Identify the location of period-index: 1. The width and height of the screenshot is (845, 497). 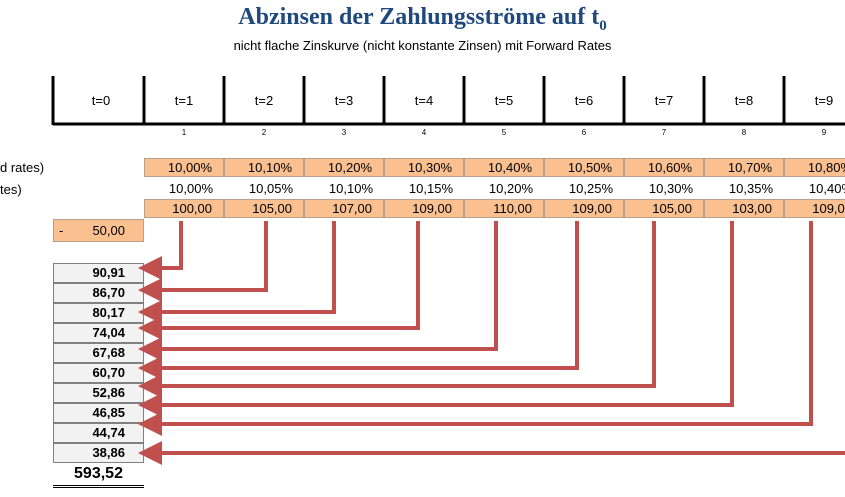
(184, 132).